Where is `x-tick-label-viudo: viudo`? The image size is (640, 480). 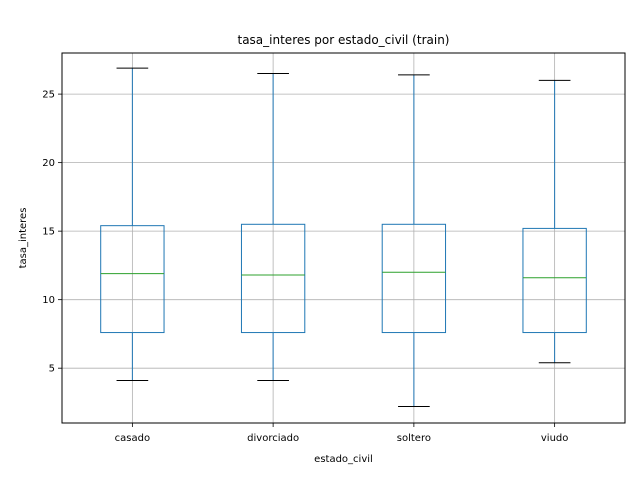
x-tick-label-viudo: viudo is located at coordinates (555, 438).